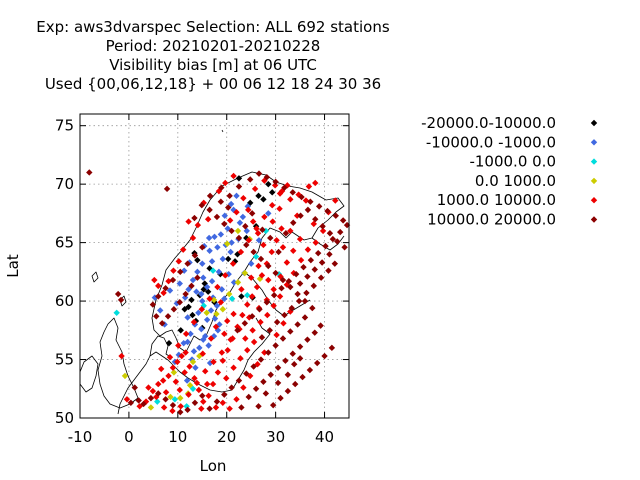 The height and width of the screenshot is (480, 640). What do you see at coordinates (324, 437) in the screenshot?
I see `x-tick-label: 40` at bounding box center [324, 437].